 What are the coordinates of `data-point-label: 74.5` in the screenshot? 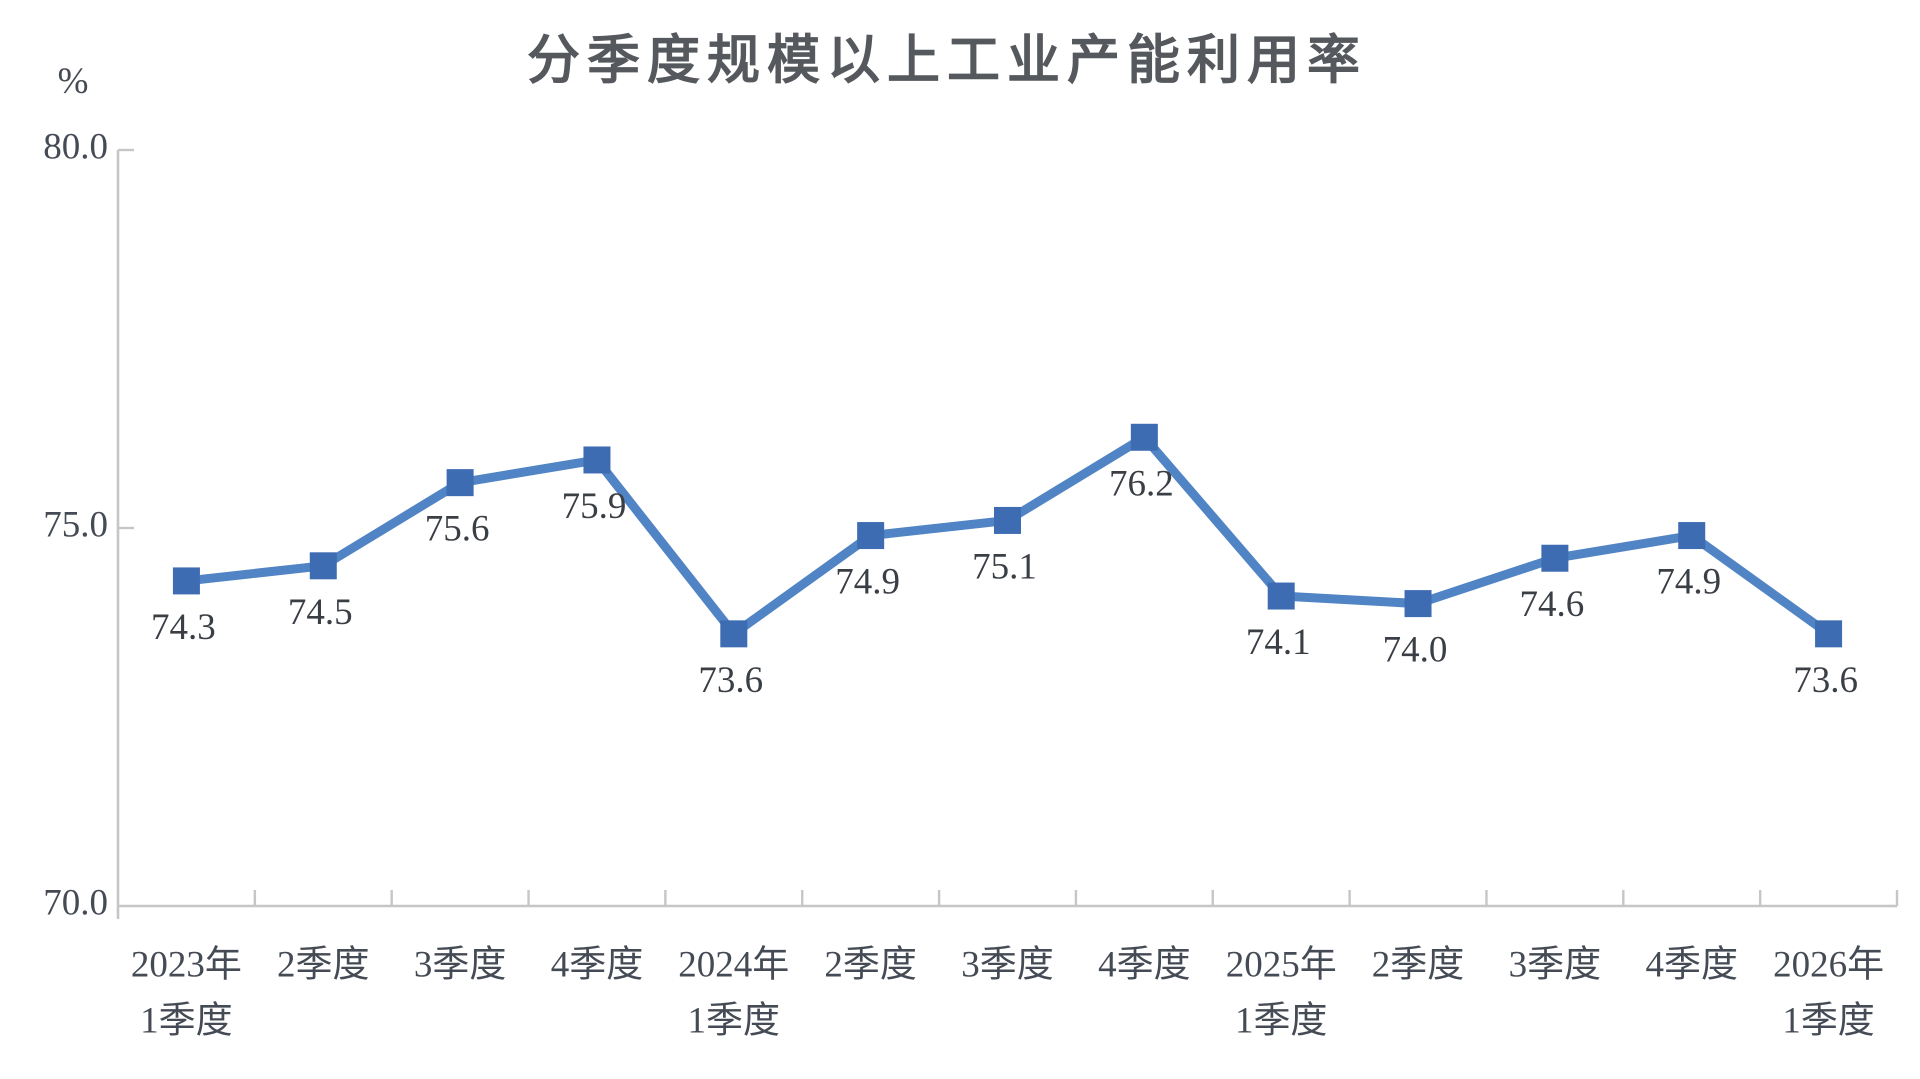 It's located at (320, 612).